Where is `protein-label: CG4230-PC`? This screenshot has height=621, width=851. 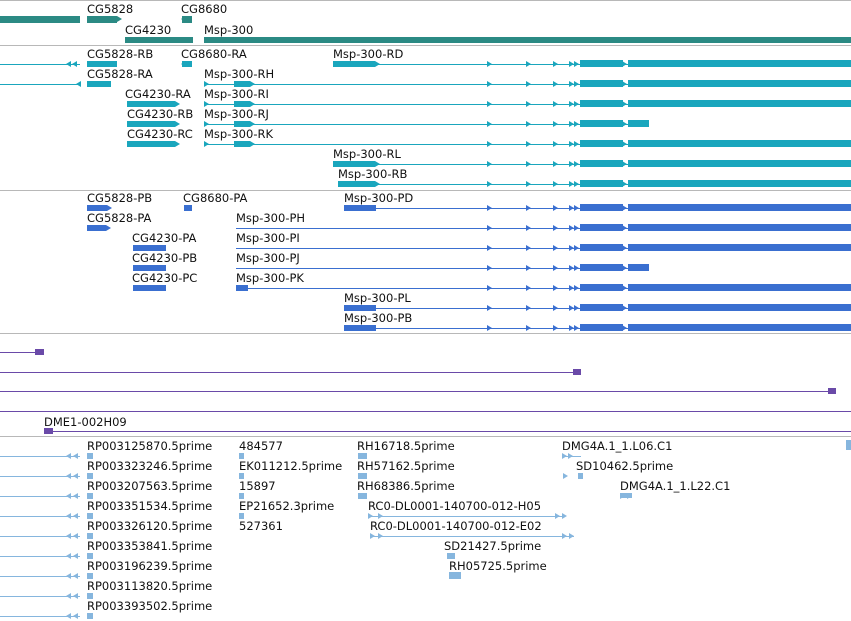 protein-label: CG4230-PC is located at coordinates (165, 278).